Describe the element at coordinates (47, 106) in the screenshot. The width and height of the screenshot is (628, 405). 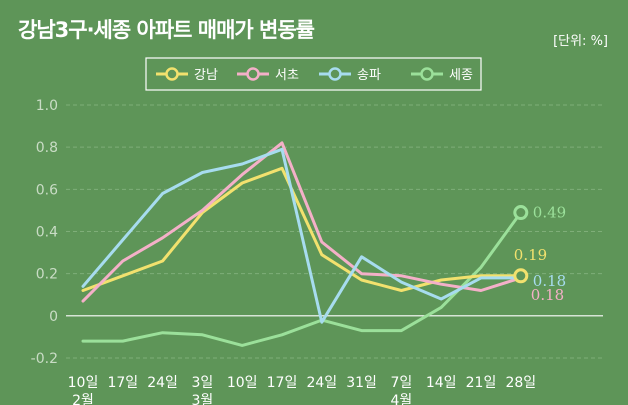
I see `y-tick-label: 1.0` at that location.